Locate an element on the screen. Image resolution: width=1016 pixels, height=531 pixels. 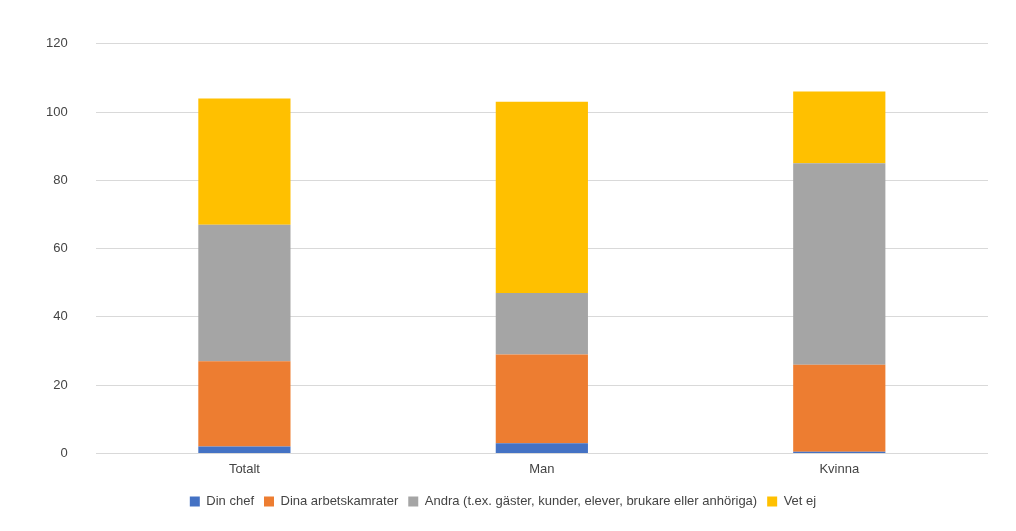
legend-label: Vet ej is located at coordinates (800, 501).